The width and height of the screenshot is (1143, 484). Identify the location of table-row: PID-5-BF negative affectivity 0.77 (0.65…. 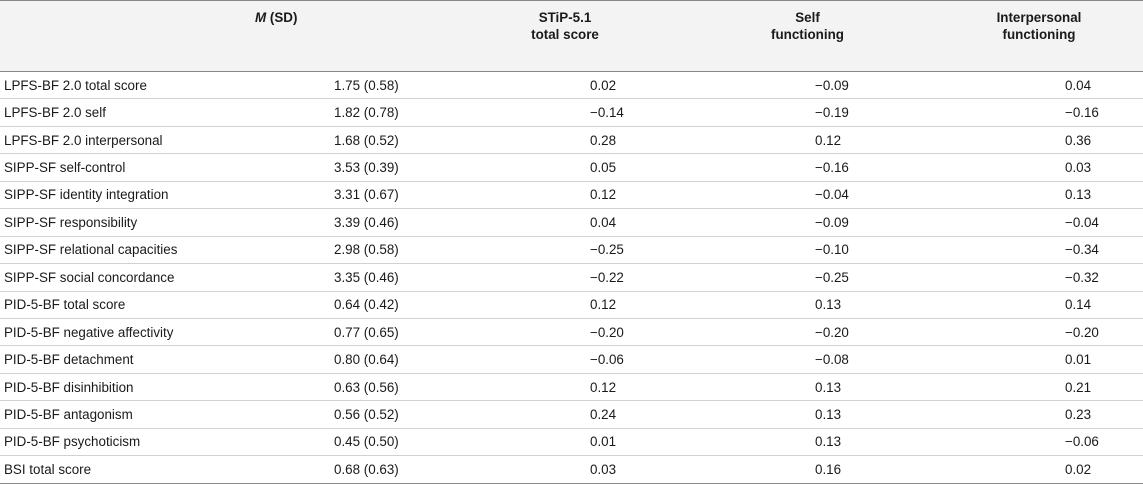
(571, 332).